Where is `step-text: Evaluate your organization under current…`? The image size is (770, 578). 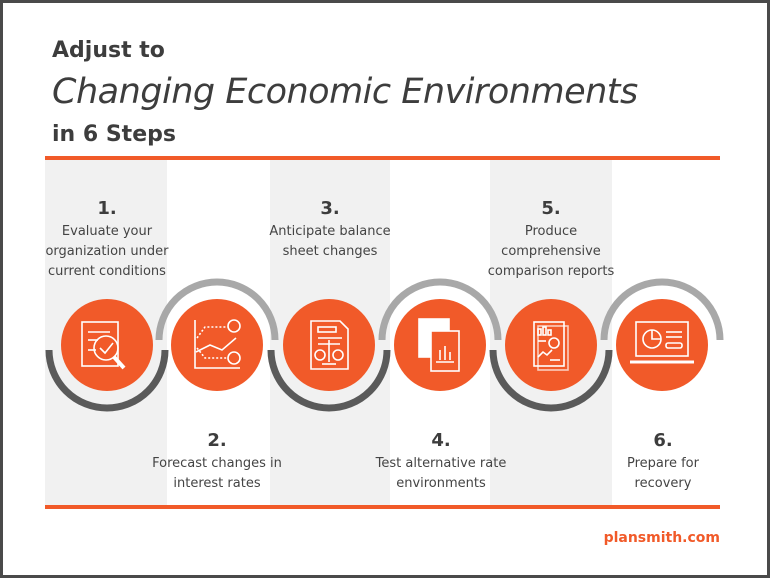 step-text: Evaluate your organization under current… is located at coordinates (107, 251).